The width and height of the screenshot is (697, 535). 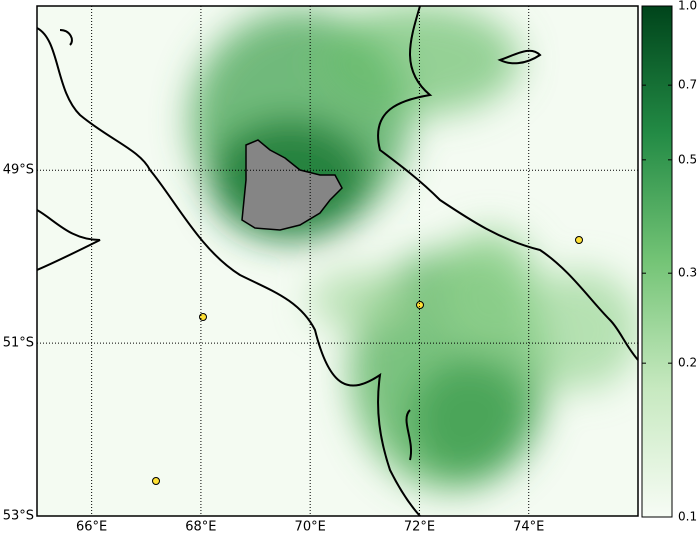 I want to click on colorbar-tick-label: 0.7, so click(x=687, y=85).